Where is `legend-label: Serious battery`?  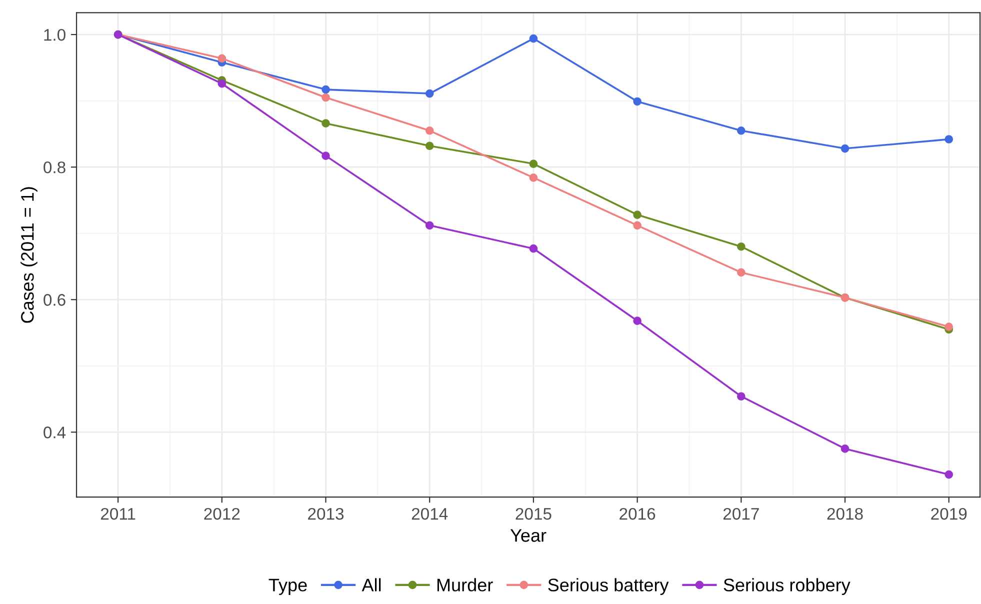 legend-label: Serious battery is located at coordinates (608, 586).